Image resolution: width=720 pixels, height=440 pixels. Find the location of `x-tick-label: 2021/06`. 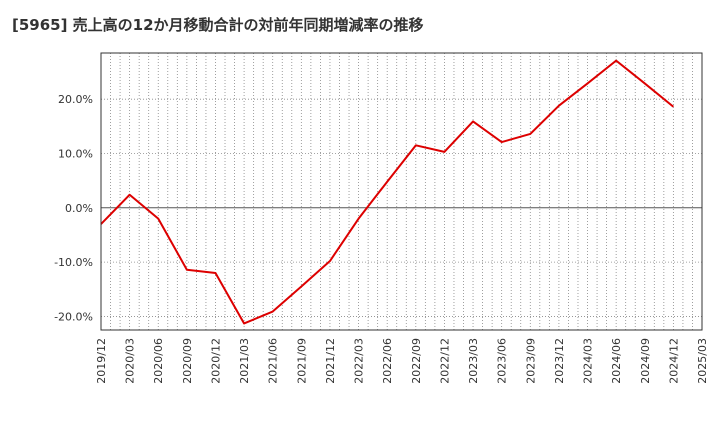

x-tick-label: 2021/06 is located at coordinates (273, 361).